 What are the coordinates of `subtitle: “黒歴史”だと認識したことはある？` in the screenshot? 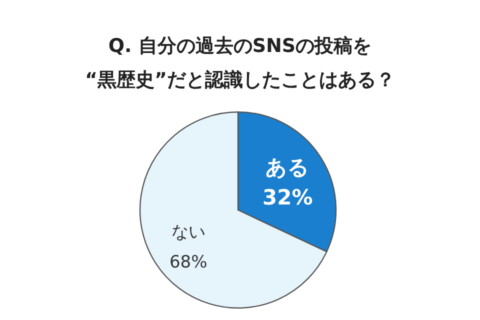 It's located at (240, 80).